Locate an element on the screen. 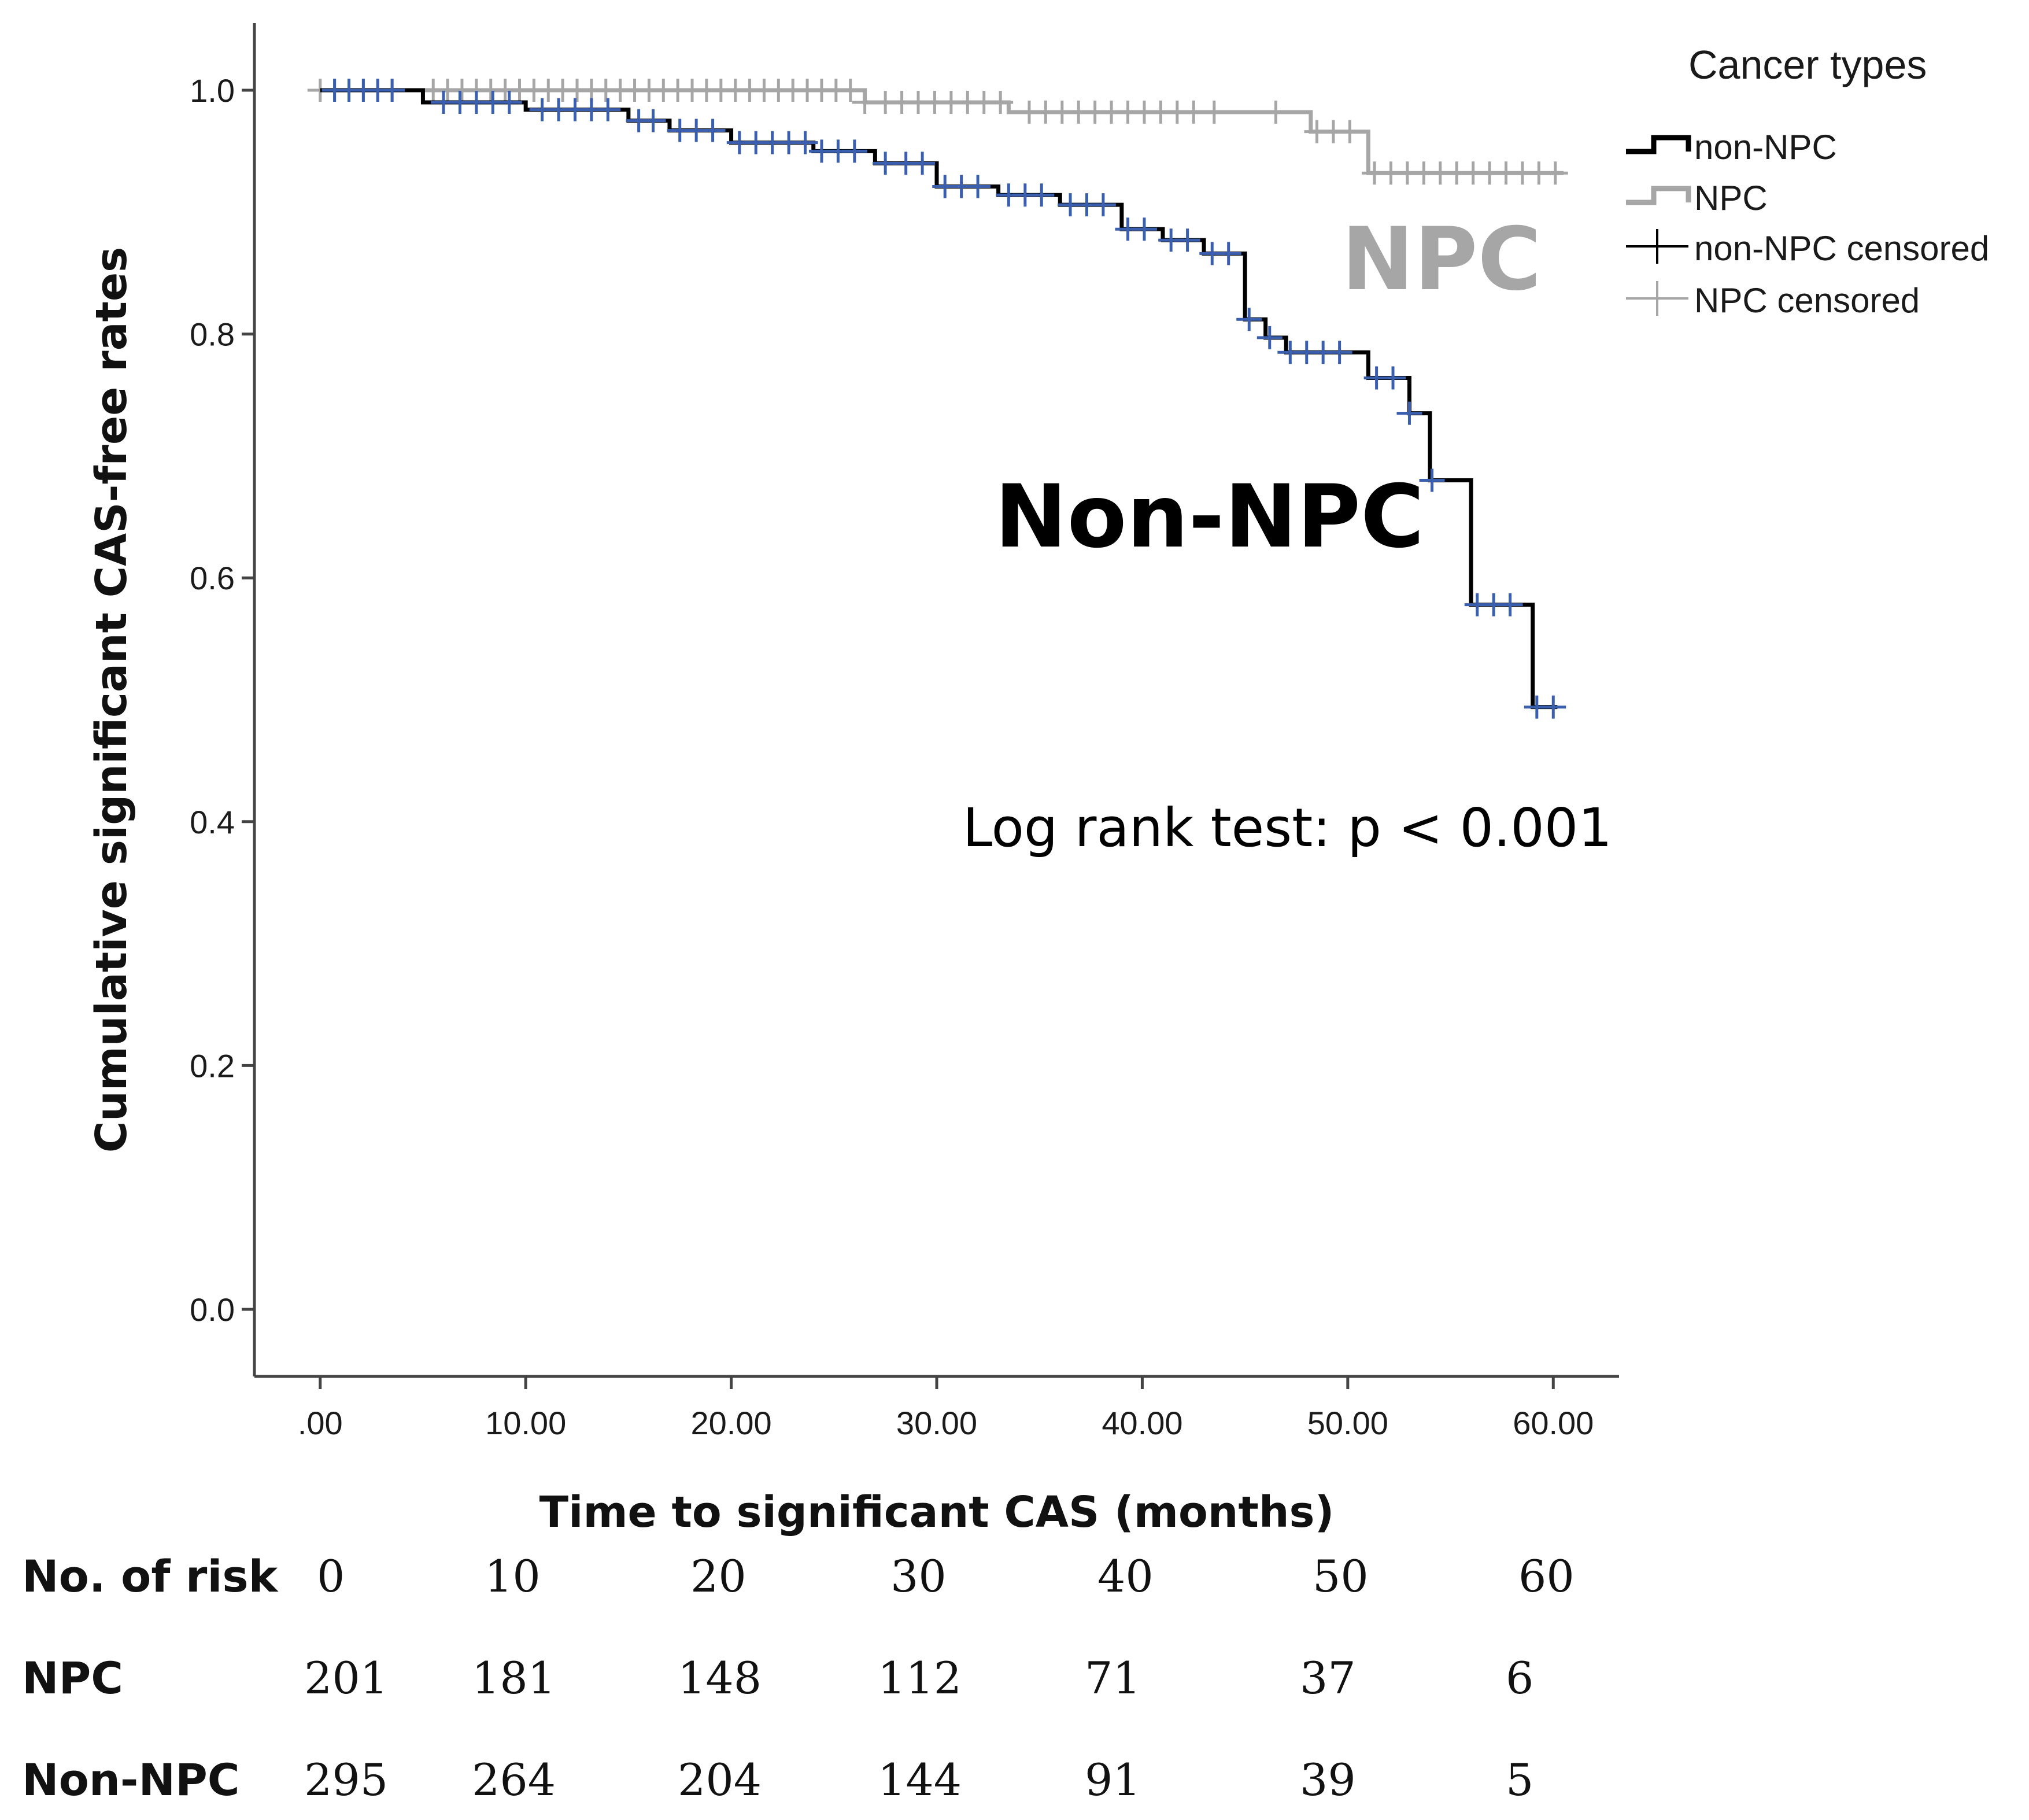 The image size is (2029, 1820). y-tick-label: 0.2 is located at coordinates (213, 1065).